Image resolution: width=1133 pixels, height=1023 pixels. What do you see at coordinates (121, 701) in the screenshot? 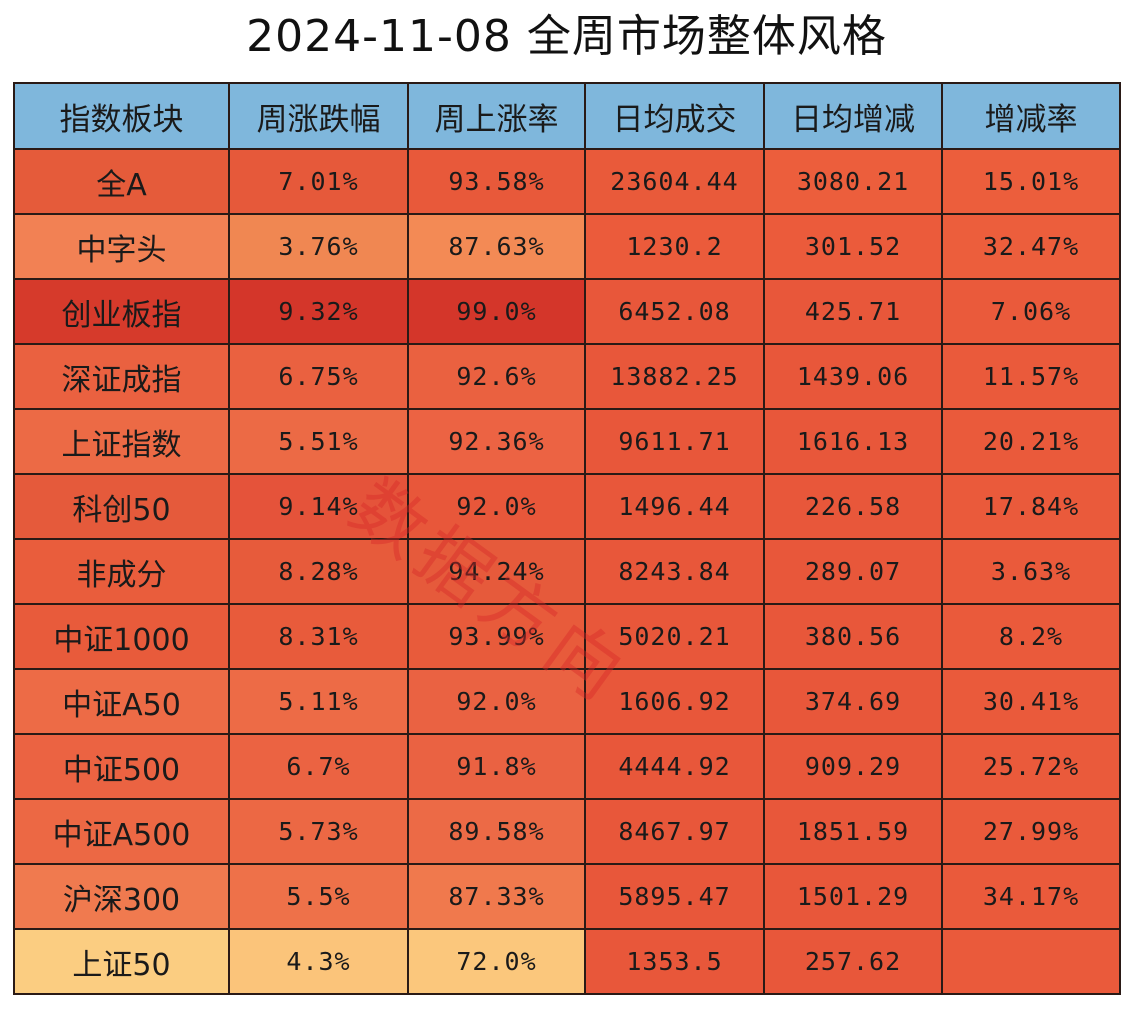
I see `row-label: 中证A50` at bounding box center [121, 701].